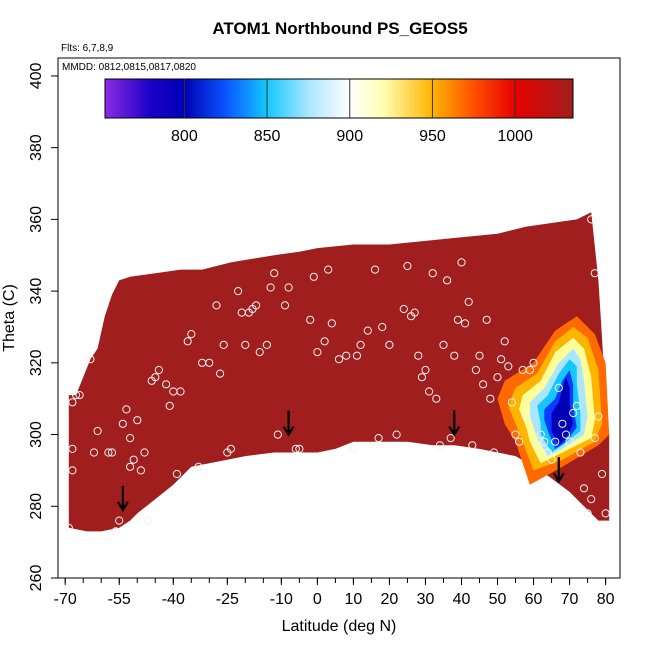 This screenshot has height=650, width=650. Describe the element at coordinates (36, 219) in the screenshot. I see `y-tick-label: 360` at that location.